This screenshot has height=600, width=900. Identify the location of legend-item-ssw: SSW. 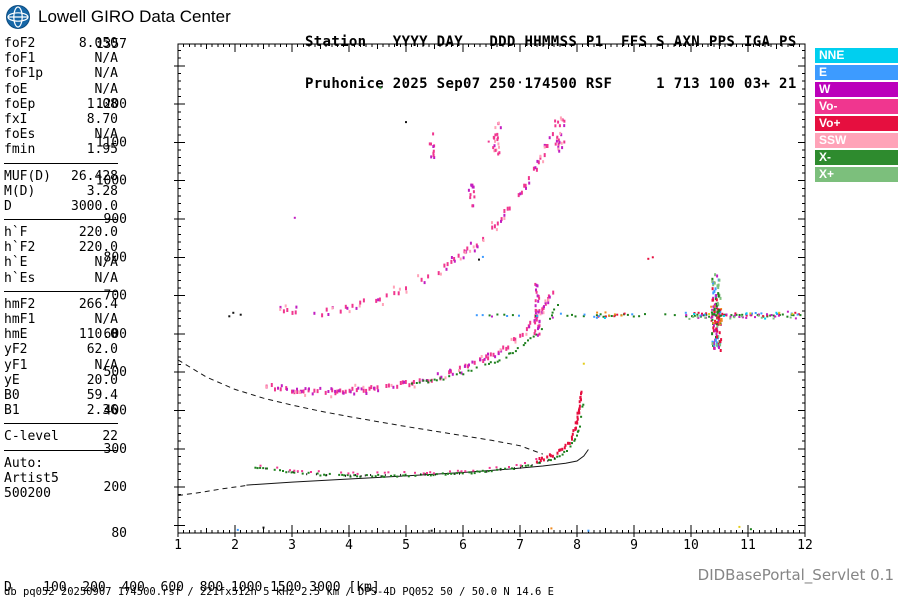
(856, 140).